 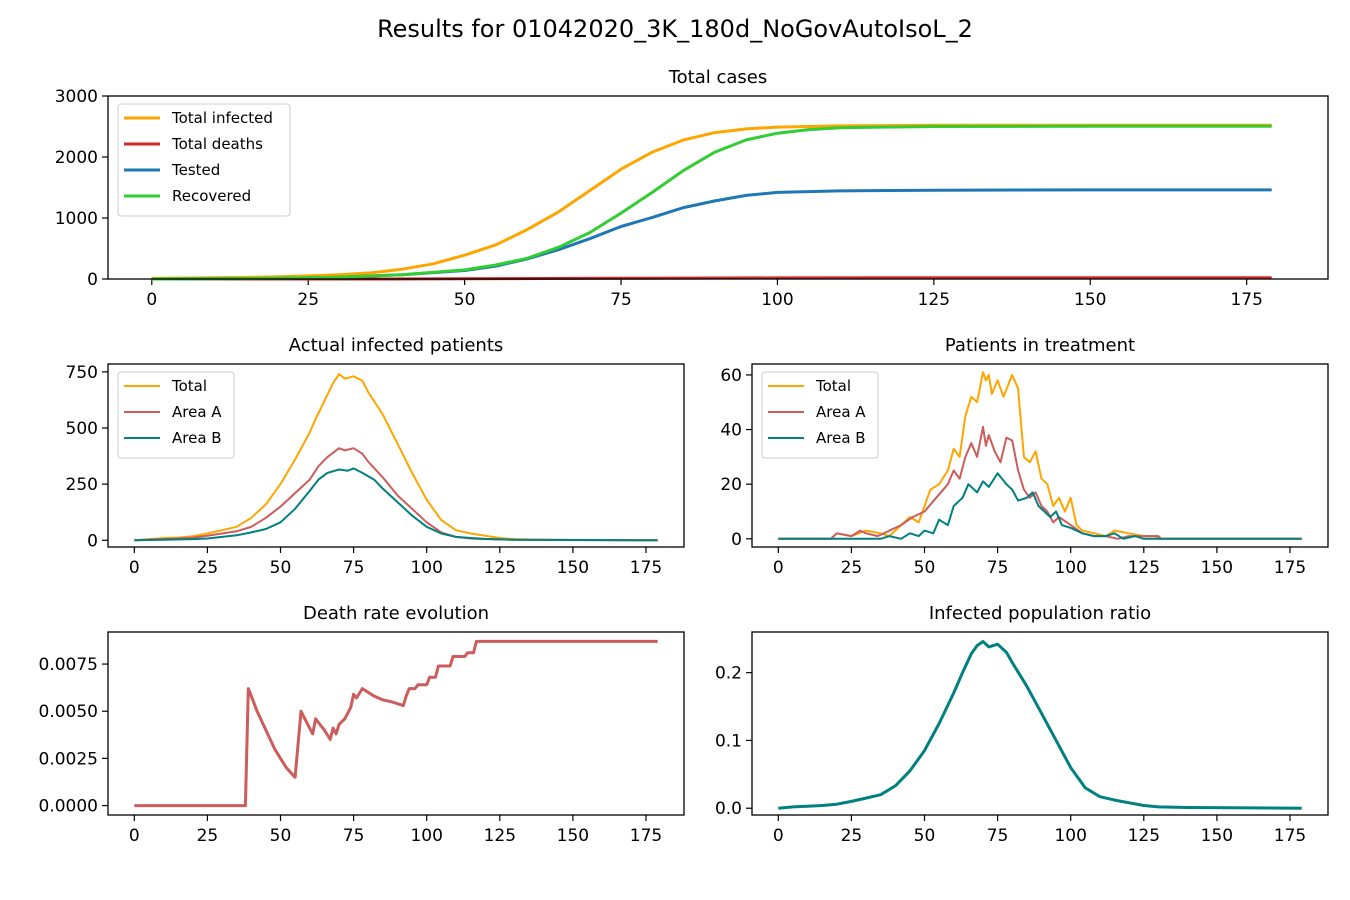 I want to click on series-line-recovered, so click(x=711, y=202).